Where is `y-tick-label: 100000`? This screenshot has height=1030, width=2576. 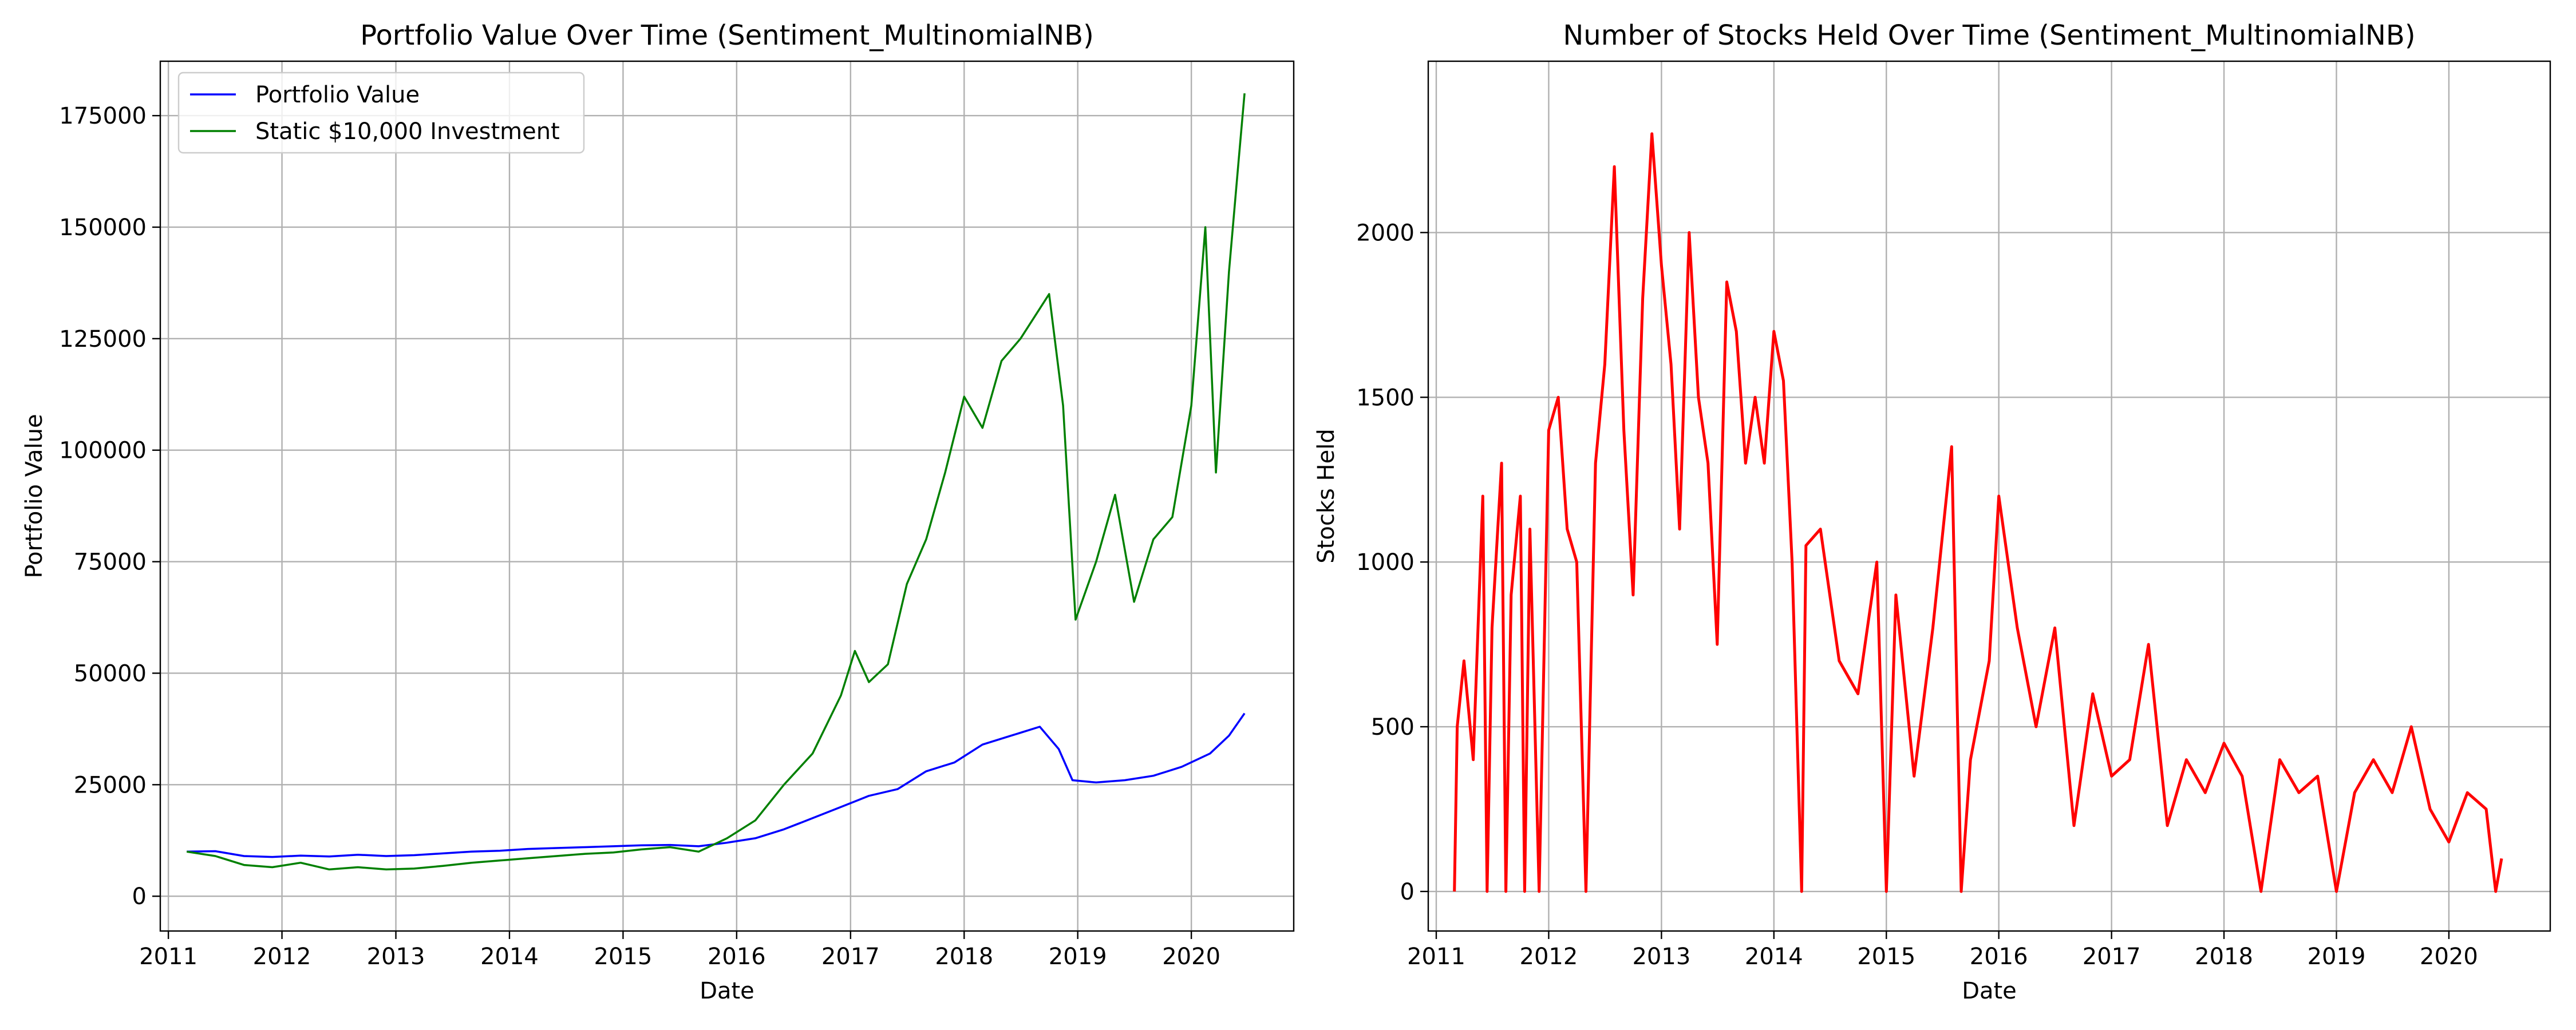 y-tick-label: 100000 is located at coordinates (103, 451).